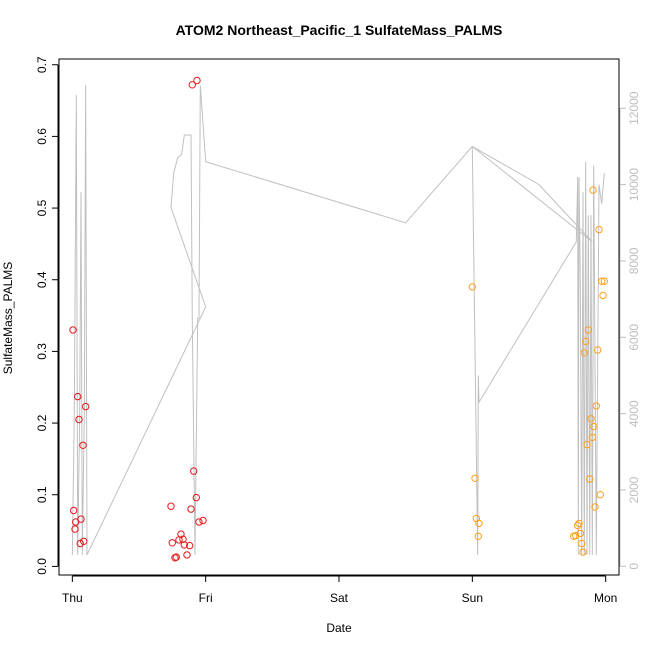 This screenshot has height=650, width=650. Describe the element at coordinates (634, 337) in the screenshot. I see `y2-tick-label: 6000` at that location.